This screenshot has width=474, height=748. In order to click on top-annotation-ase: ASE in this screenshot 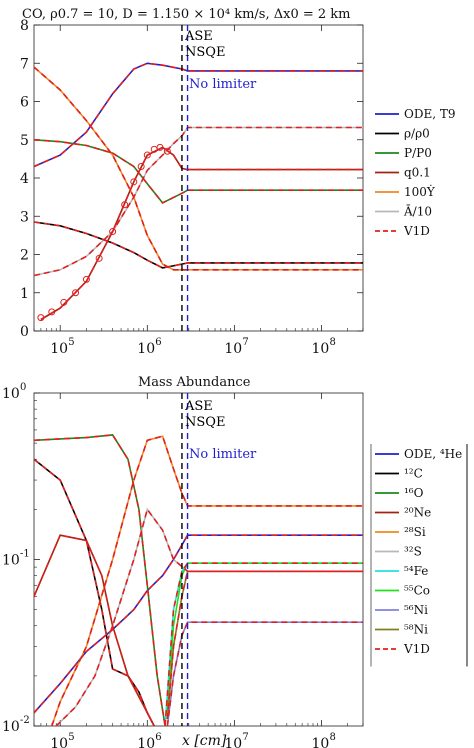, I will do `click(198, 36)`.